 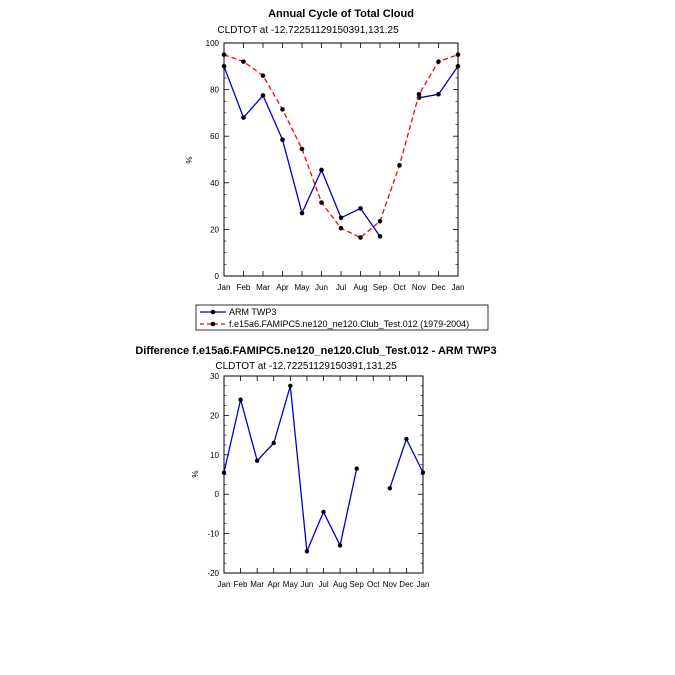 What do you see at coordinates (252, 312) in the screenshot?
I see `legend-label-arm: ARM TWP3` at bounding box center [252, 312].